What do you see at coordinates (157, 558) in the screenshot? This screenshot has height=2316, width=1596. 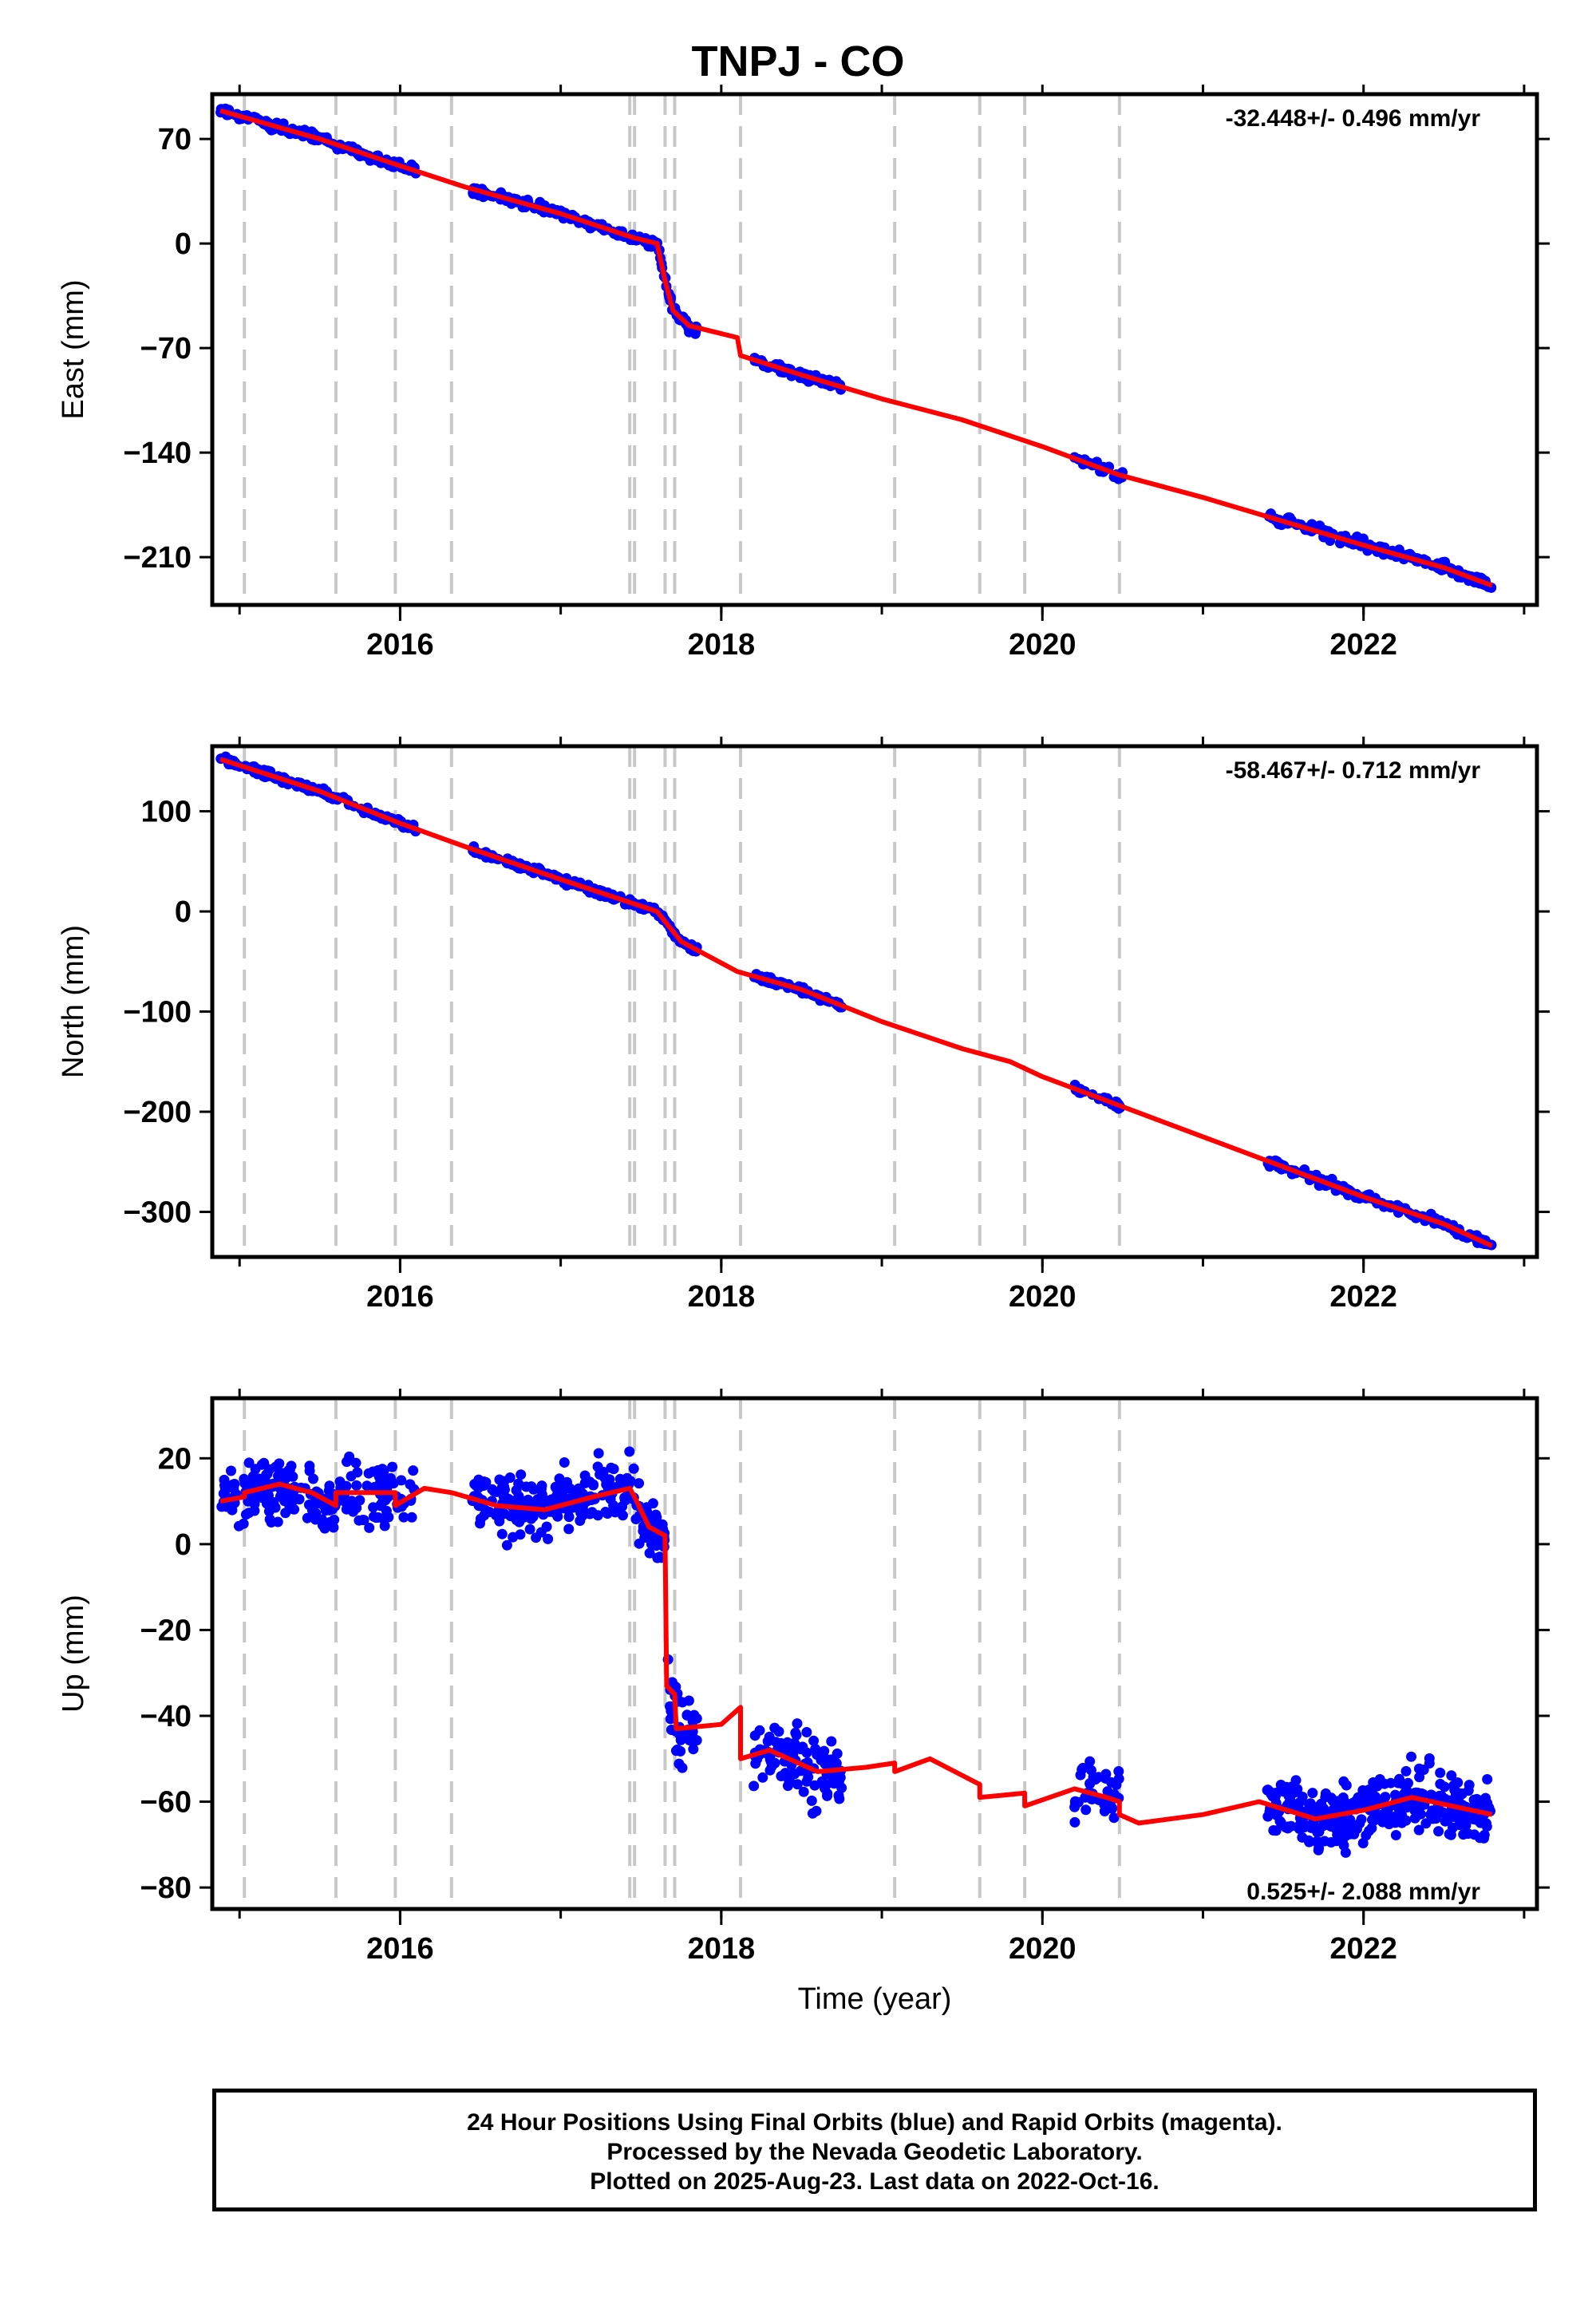 I see `y-tick-label: −210` at bounding box center [157, 558].